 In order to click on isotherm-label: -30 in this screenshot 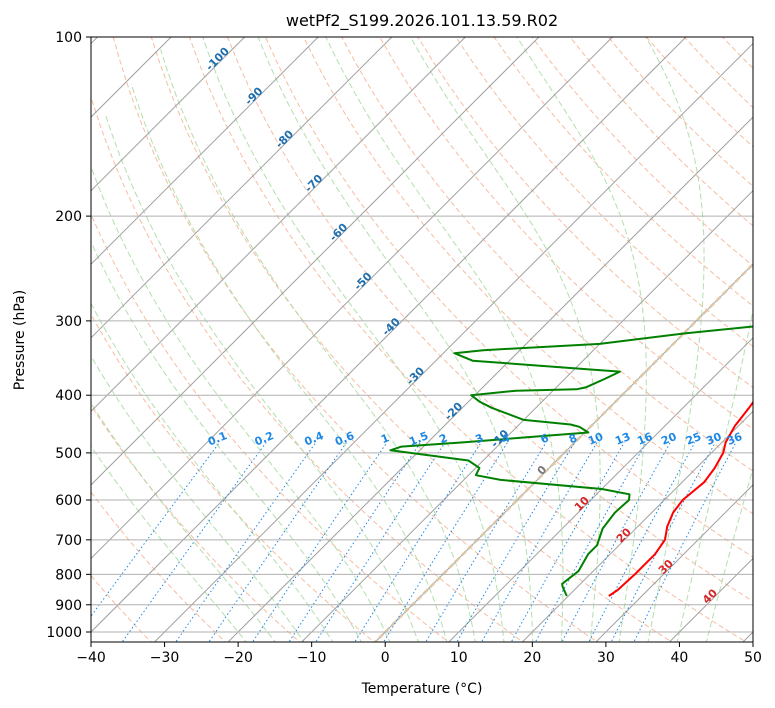, I will do `click(415, 375)`.